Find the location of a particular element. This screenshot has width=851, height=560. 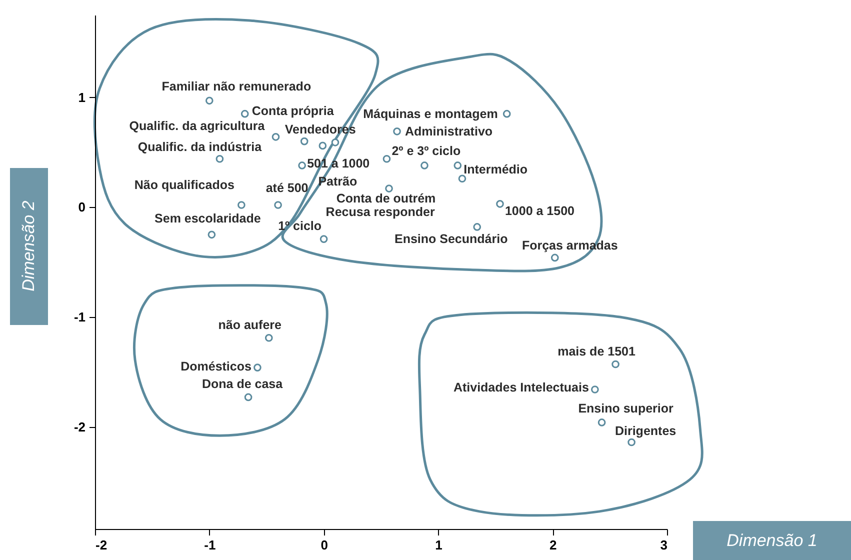

y-axis-title: Dimensão 2 is located at coordinates (28, 246).